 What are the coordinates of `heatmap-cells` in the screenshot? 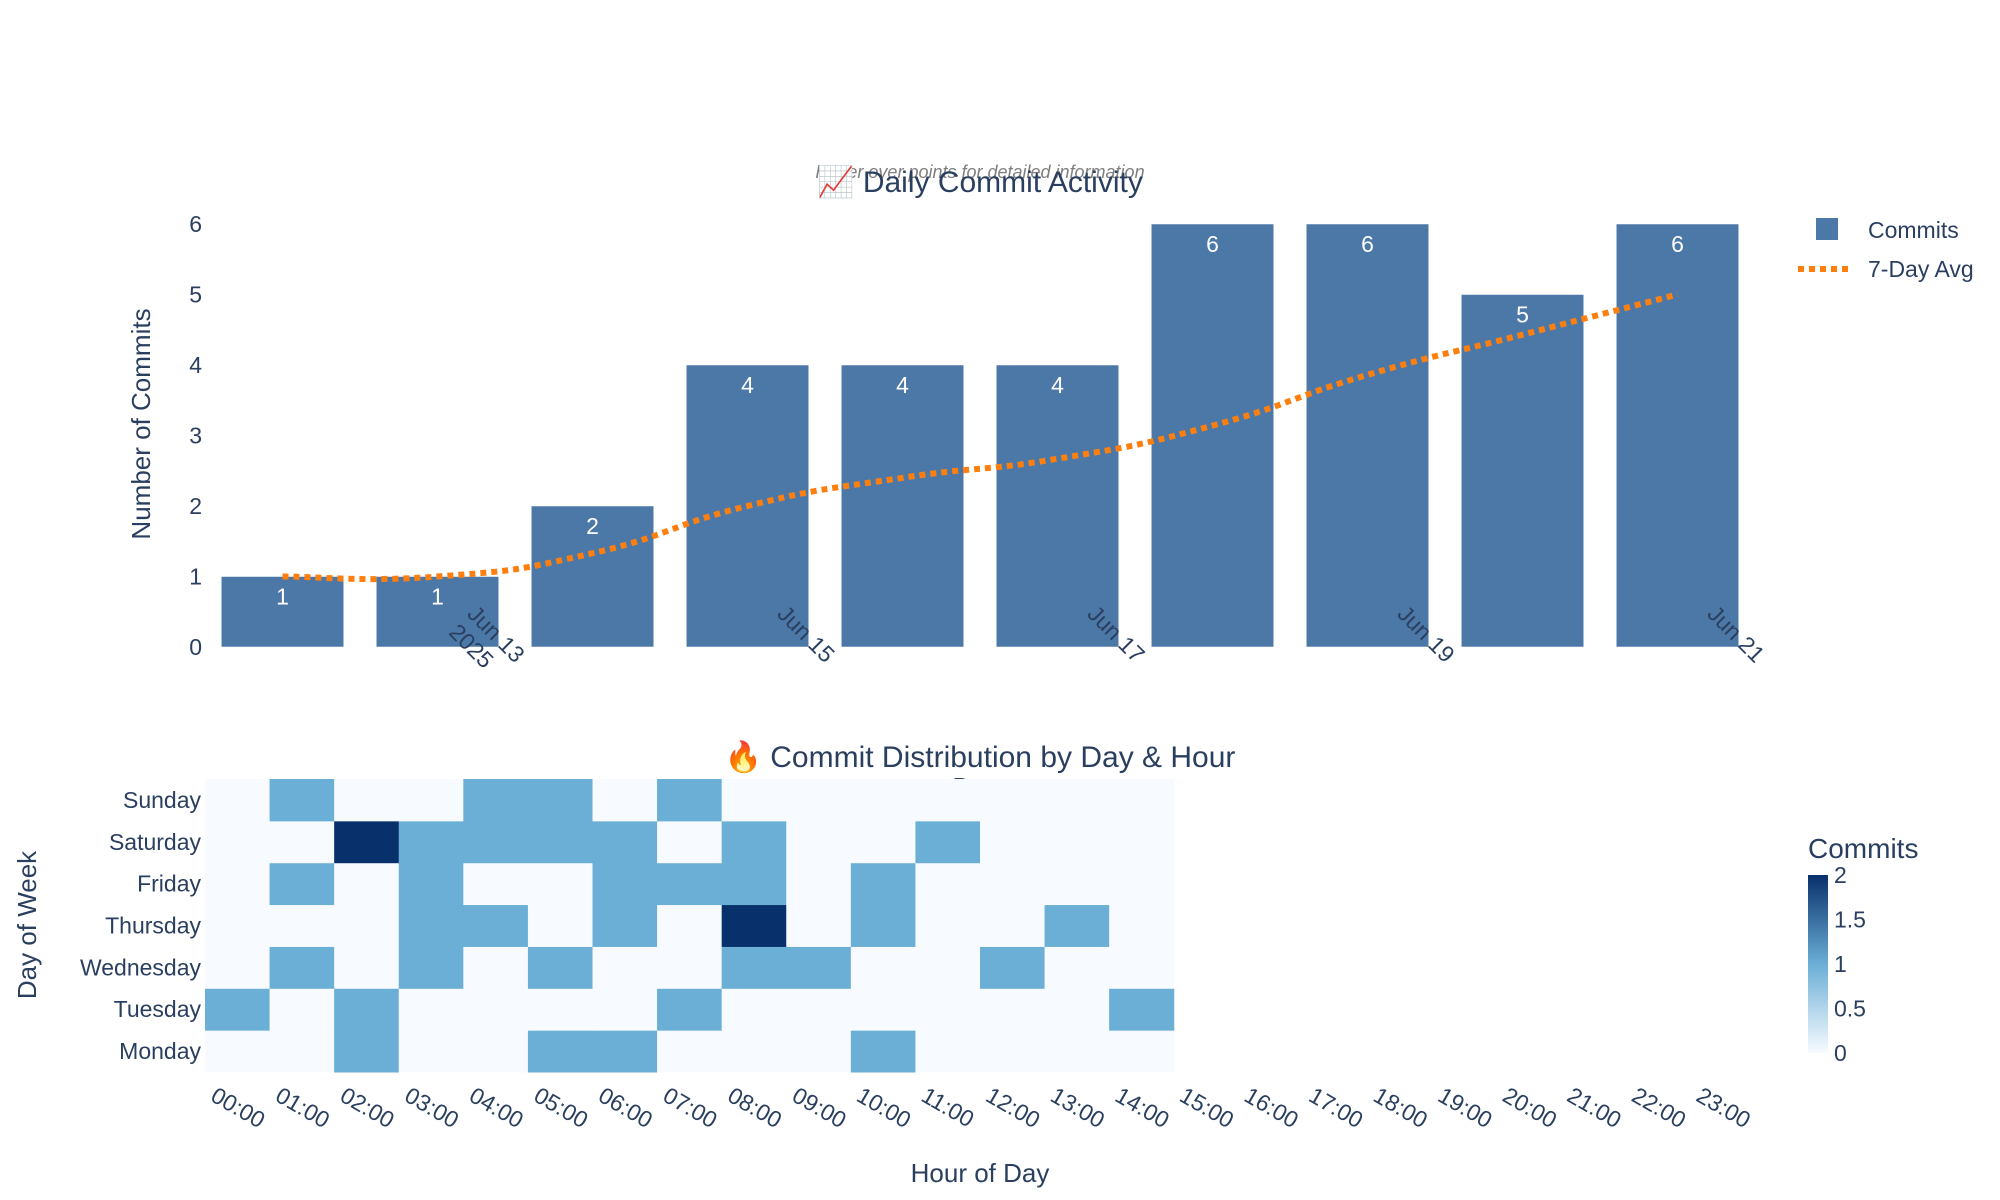 It's located at (690, 926).